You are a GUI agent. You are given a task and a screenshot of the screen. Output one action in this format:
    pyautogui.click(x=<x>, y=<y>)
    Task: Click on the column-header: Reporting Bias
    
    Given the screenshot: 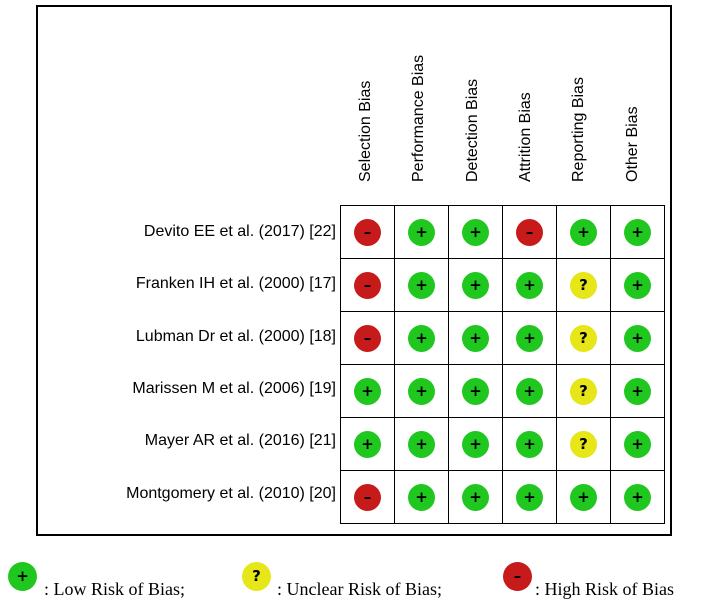 What is the action you would take?
    pyautogui.click(x=579, y=104)
    